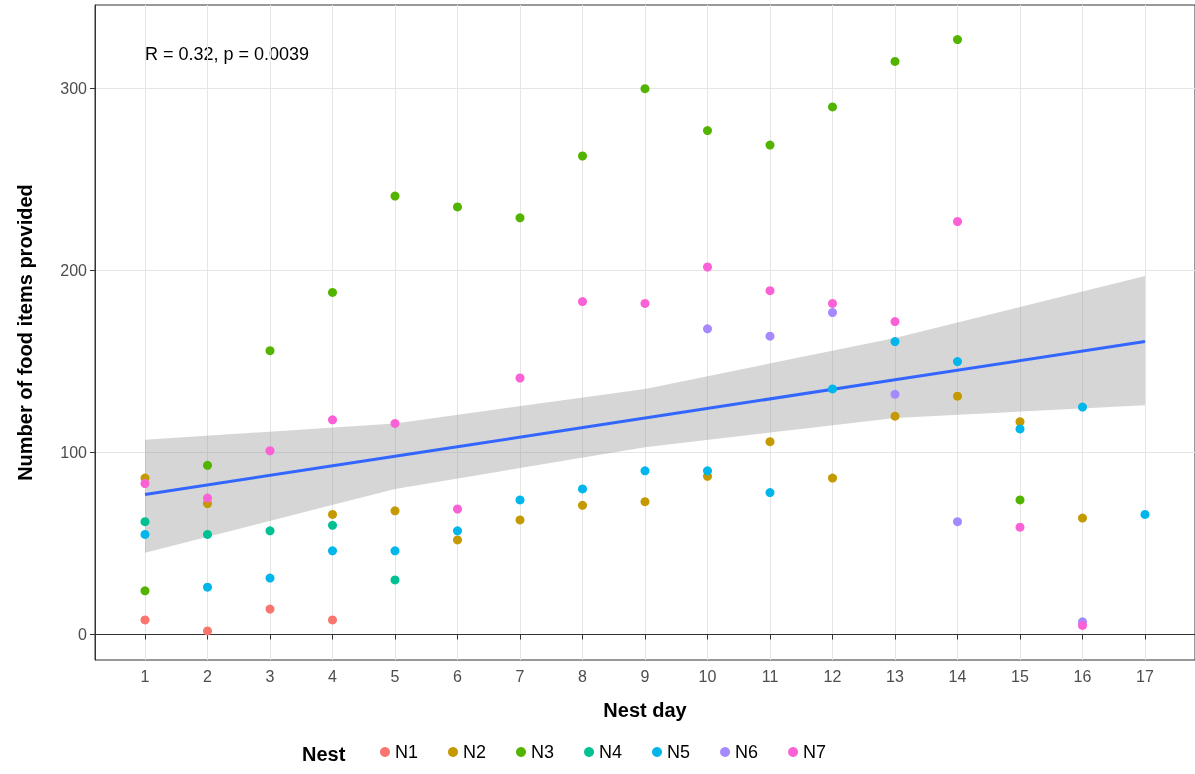 Image resolution: width=1195 pixels, height=774 pixels. Describe the element at coordinates (74, 271) in the screenshot. I see `y-tick-label: 200` at that location.